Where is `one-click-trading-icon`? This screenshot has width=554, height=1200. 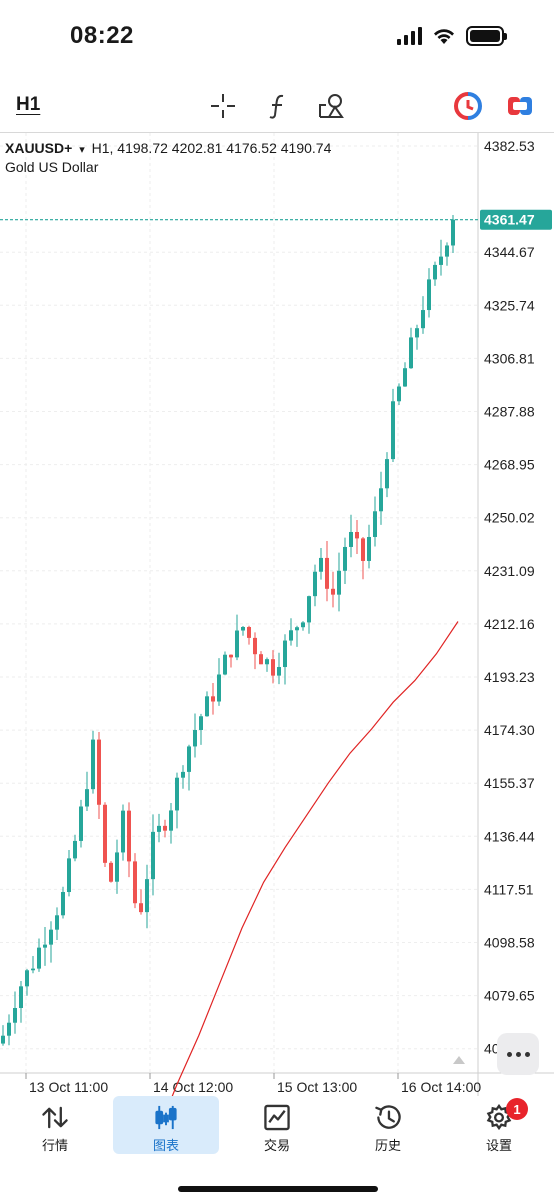 one-click-trading-icon is located at coordinates (468, 106).